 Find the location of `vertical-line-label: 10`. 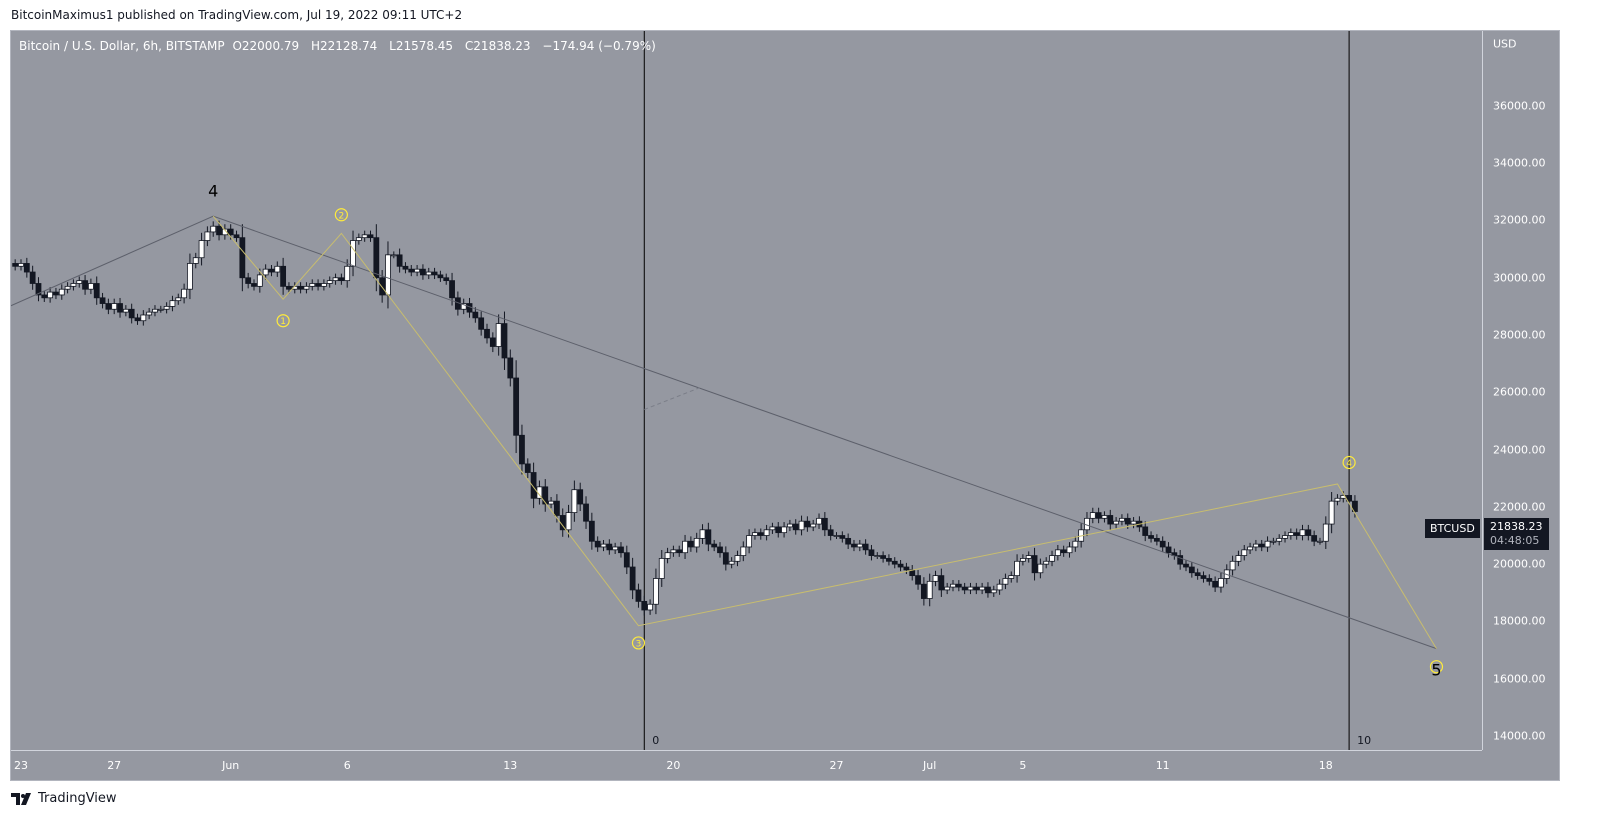

vertical-line-label: 10 is located at coordinates (1364, 740).